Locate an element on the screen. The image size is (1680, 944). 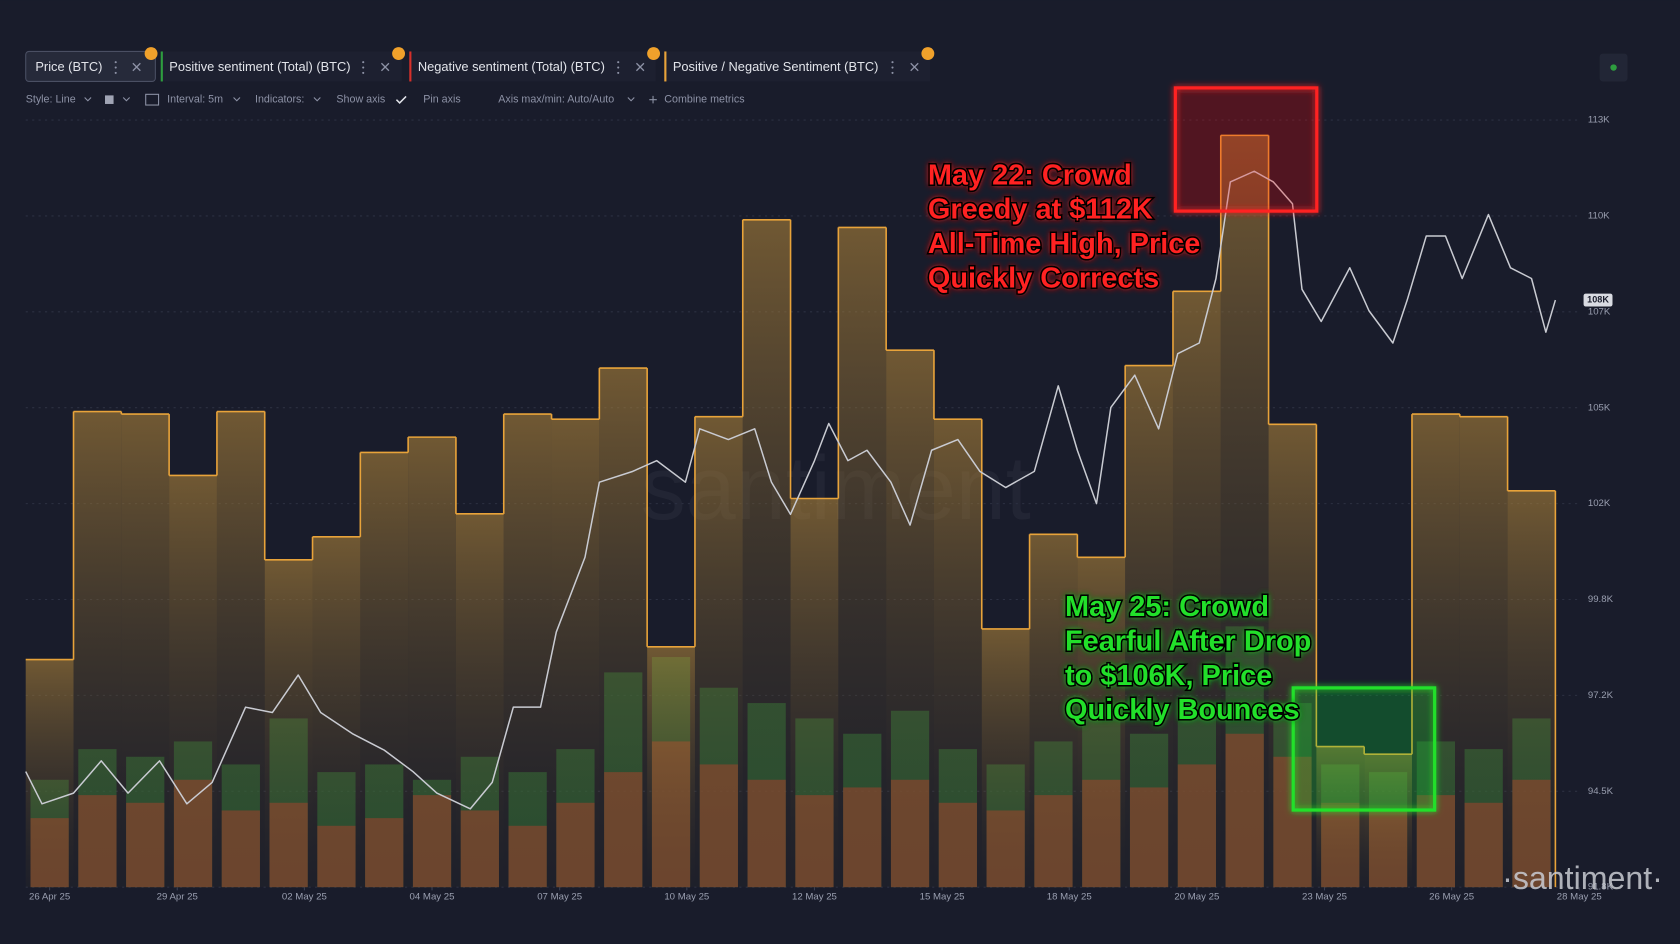
y-tick-label: 97.2K is located at coordinates (1601, 695).